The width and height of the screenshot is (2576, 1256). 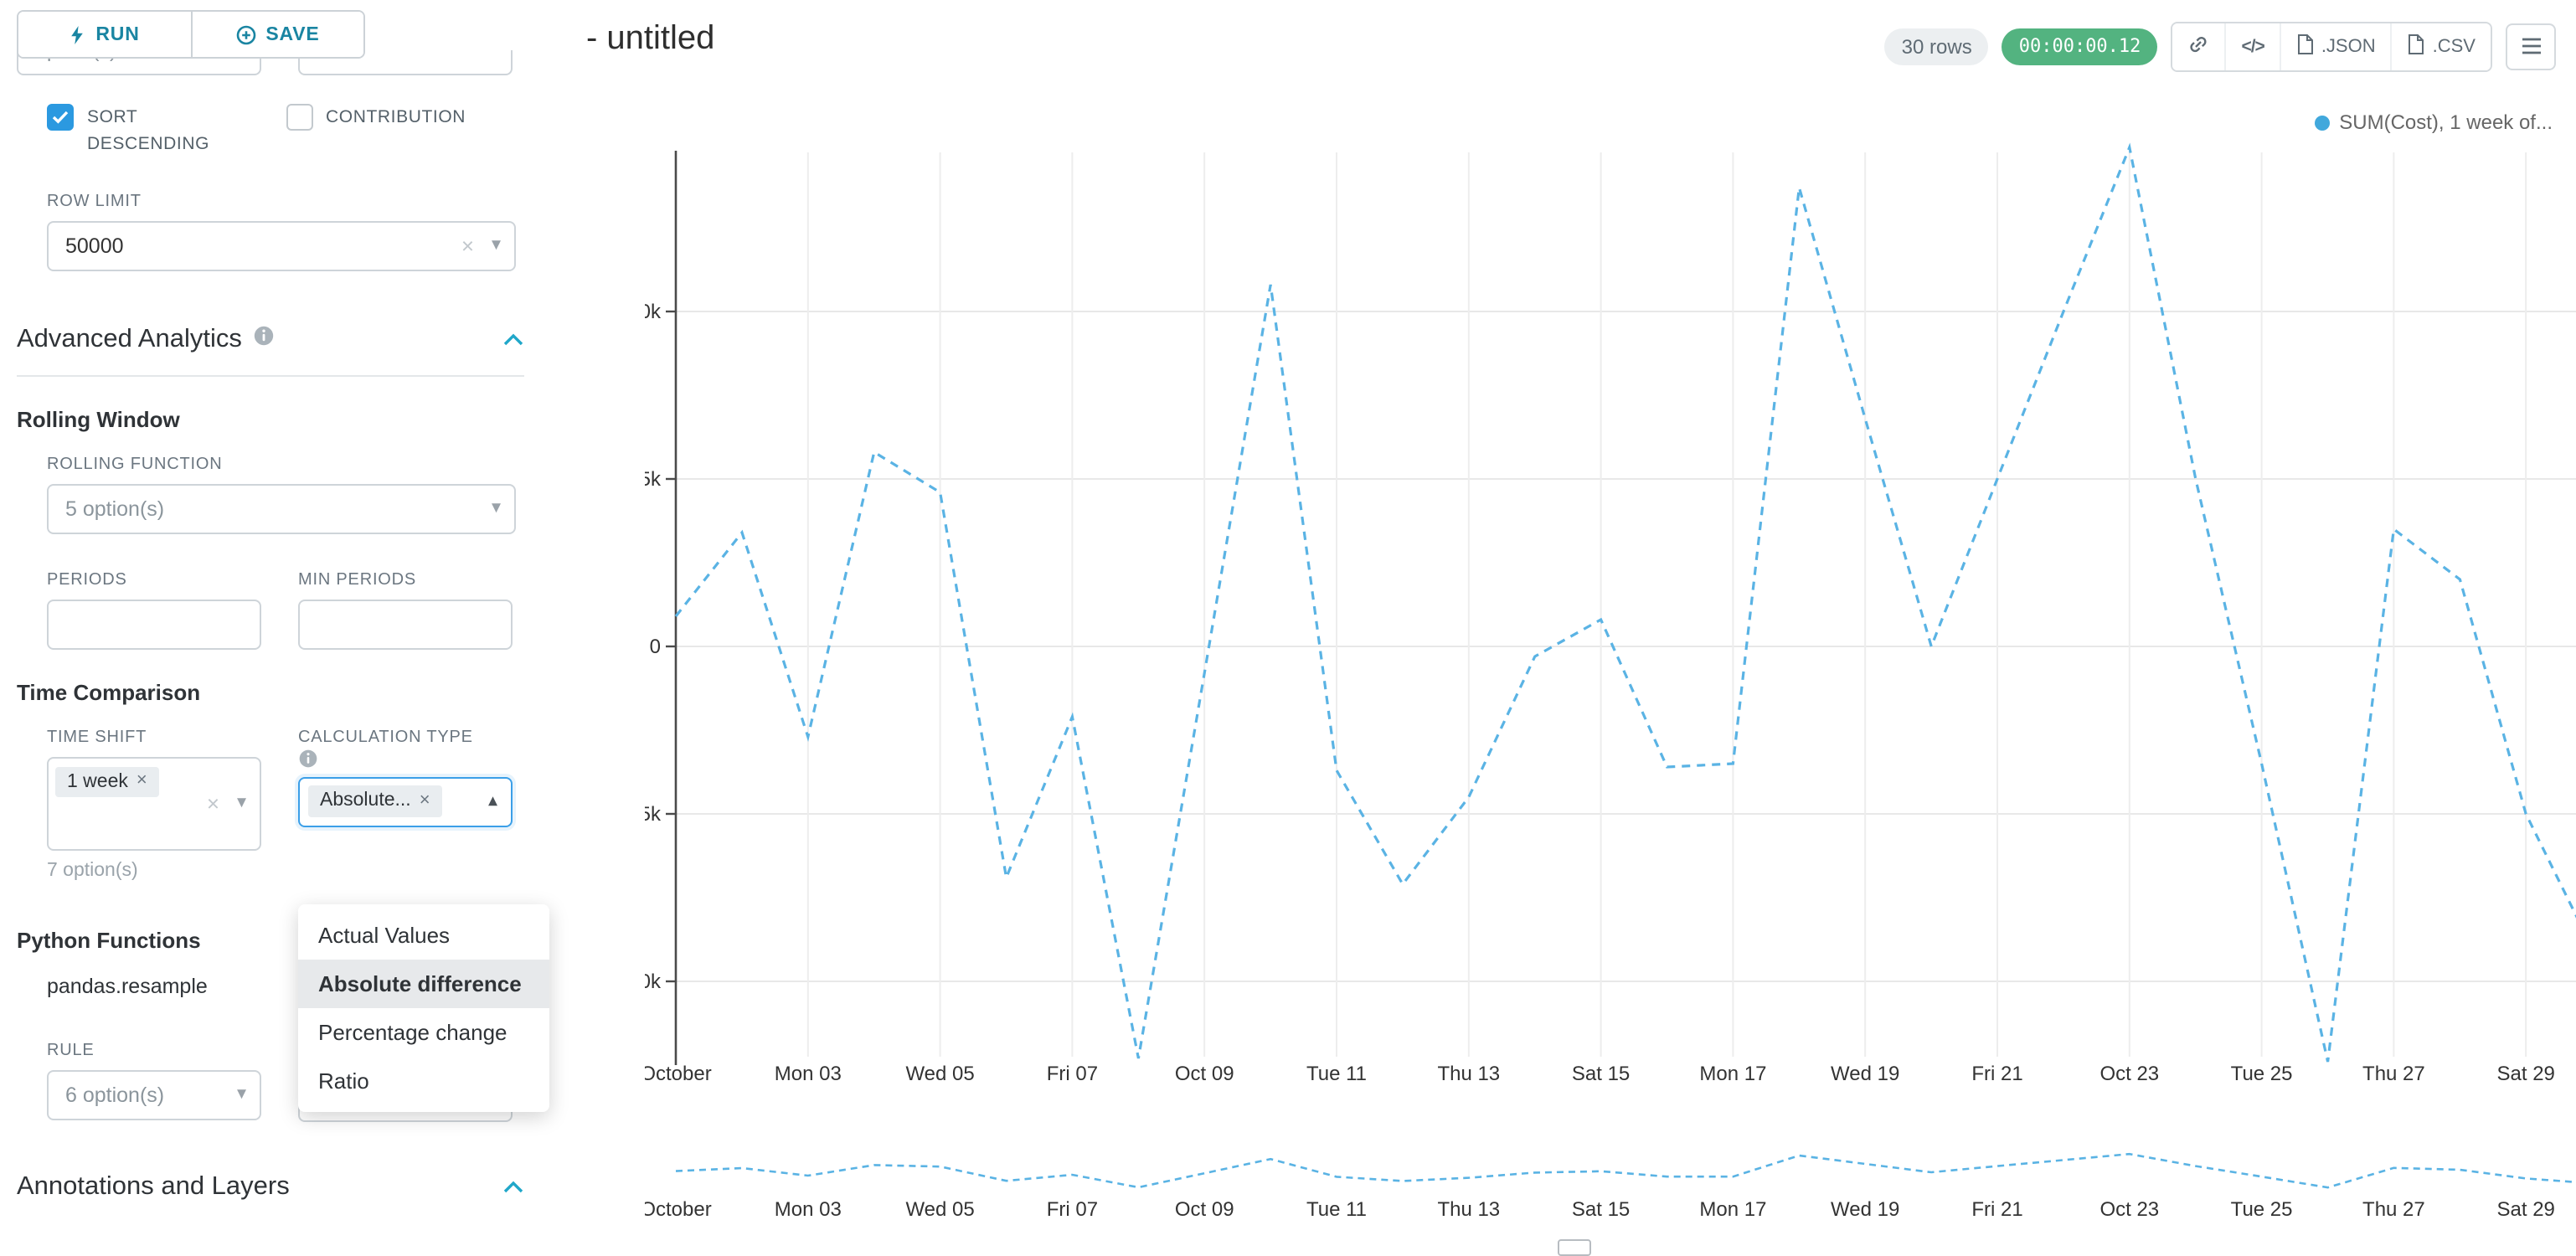 I want to click on export-json-label: .JSON, so click(x=2348, y=47).